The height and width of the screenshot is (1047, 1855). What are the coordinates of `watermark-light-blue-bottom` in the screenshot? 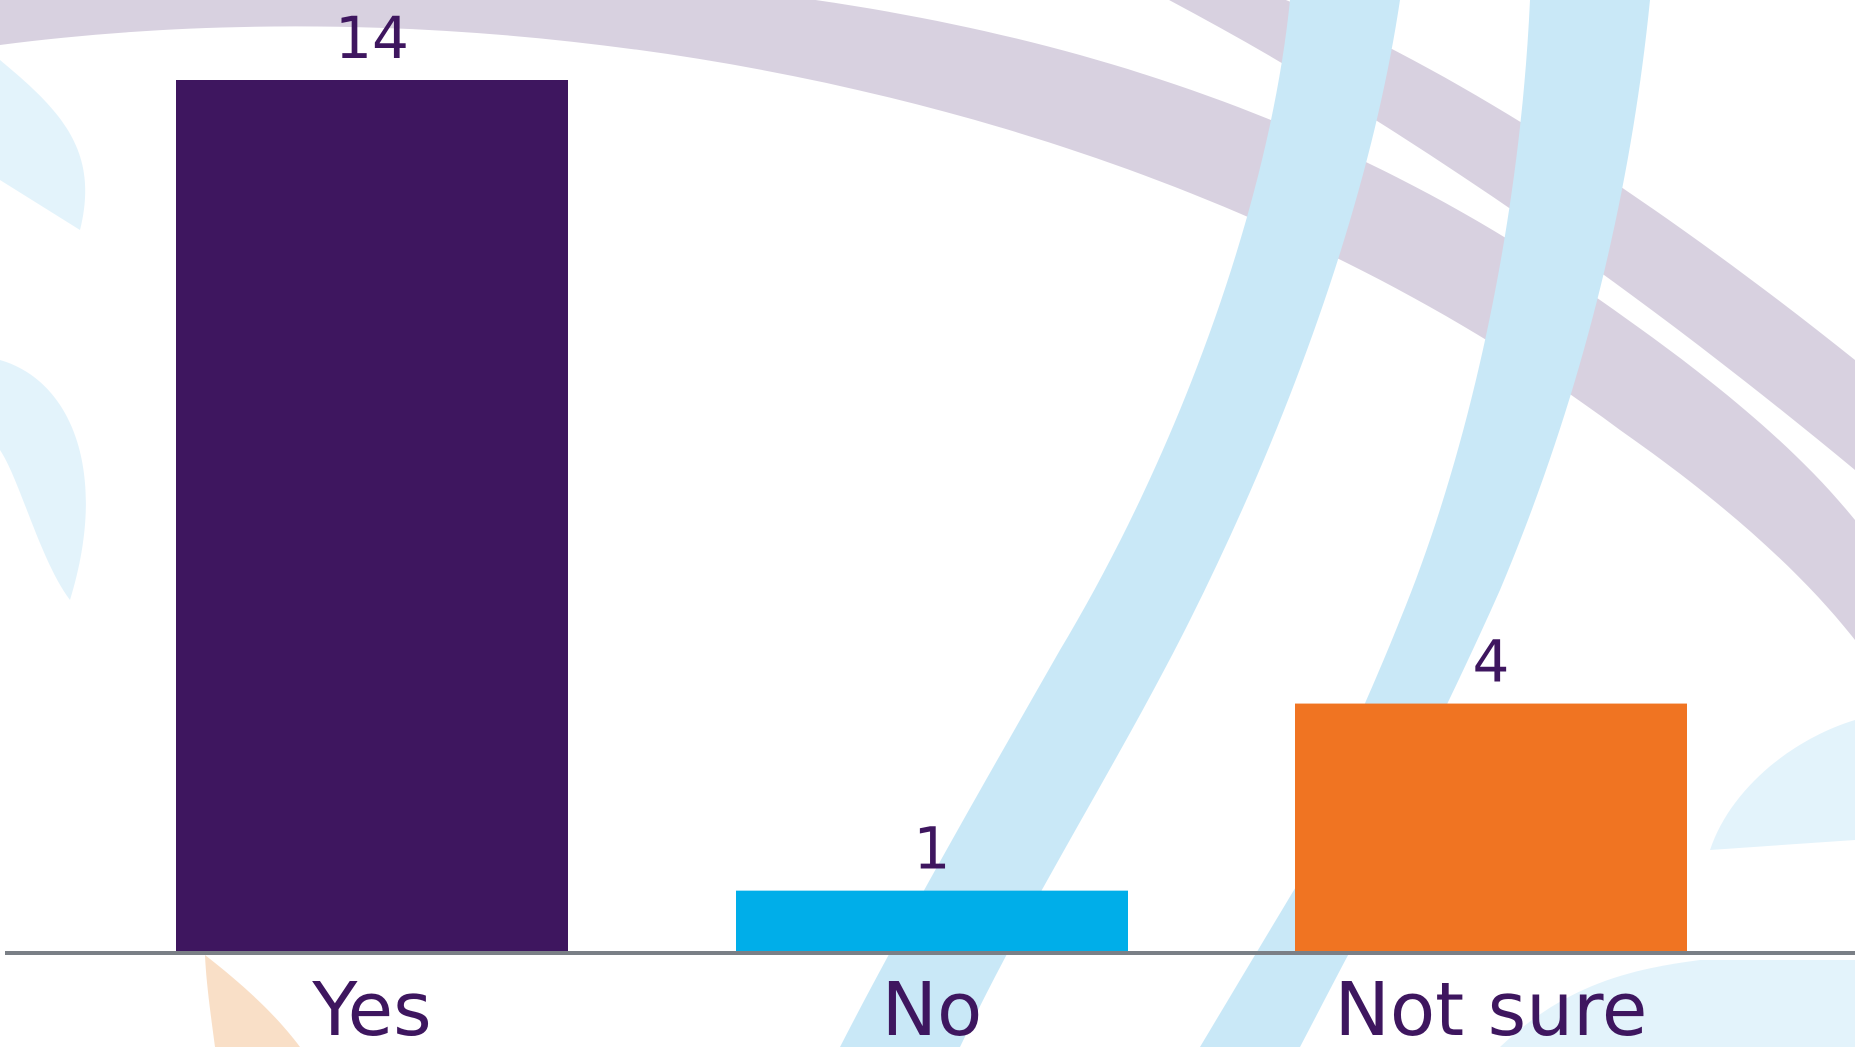 It's located at (1677, 1003).